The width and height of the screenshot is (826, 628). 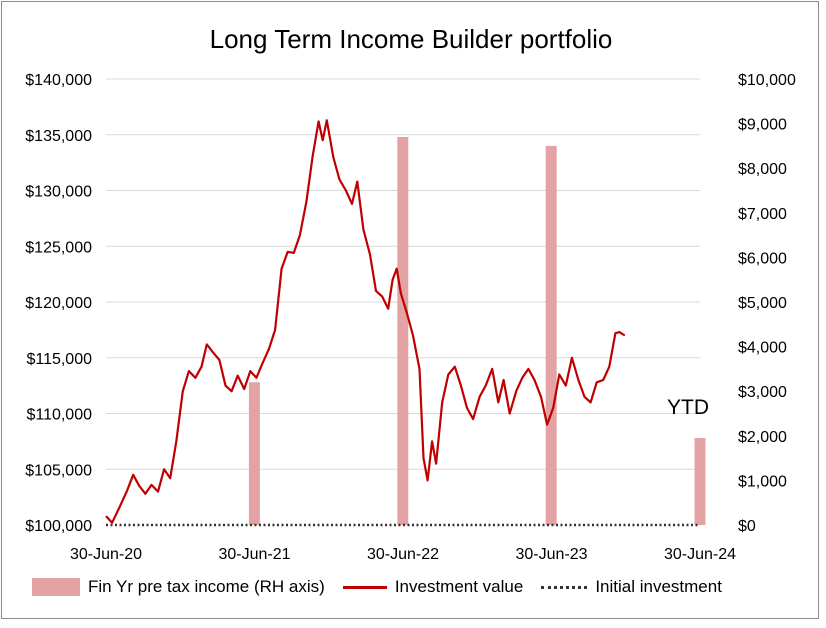 I want to click on legend-swatch-value, so click(x=364, y=587).